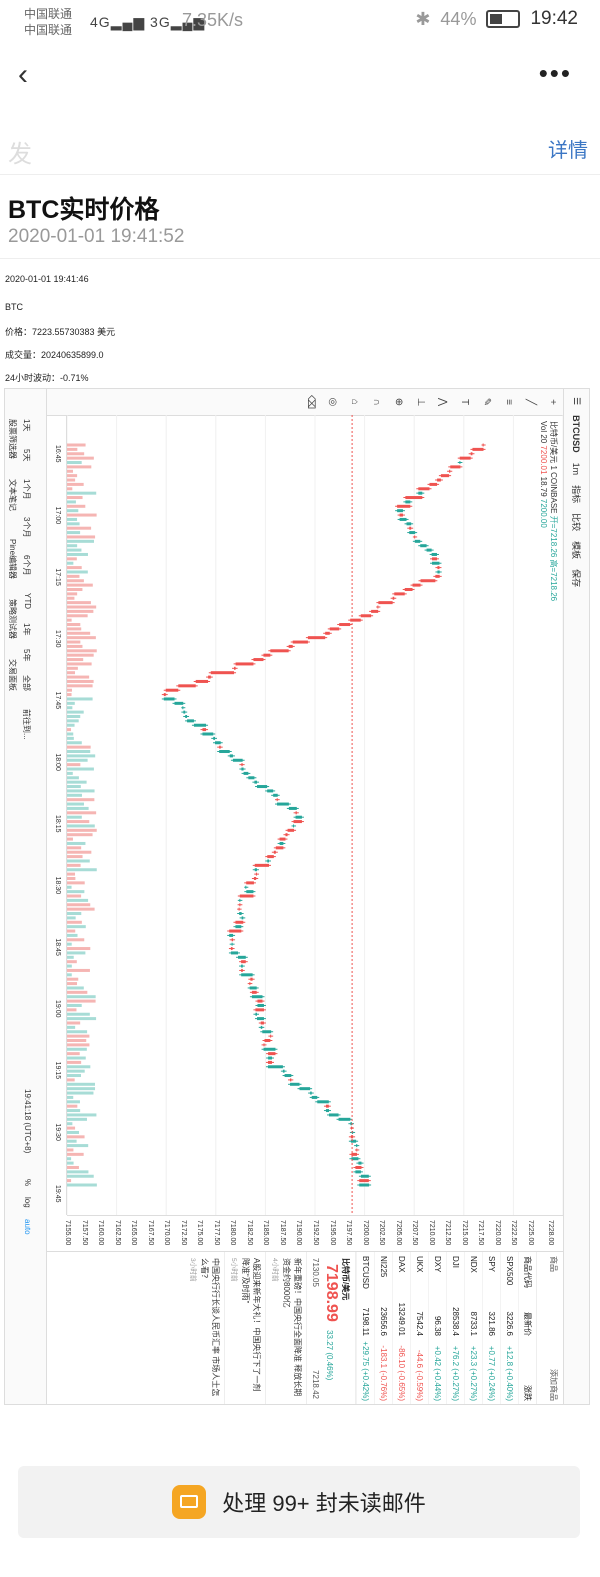 The width and height of the screenshot is (600, 1577). Describe the element at coordinates (26, 455) in the screenshot. I see `range-5d: 5天` at that location.